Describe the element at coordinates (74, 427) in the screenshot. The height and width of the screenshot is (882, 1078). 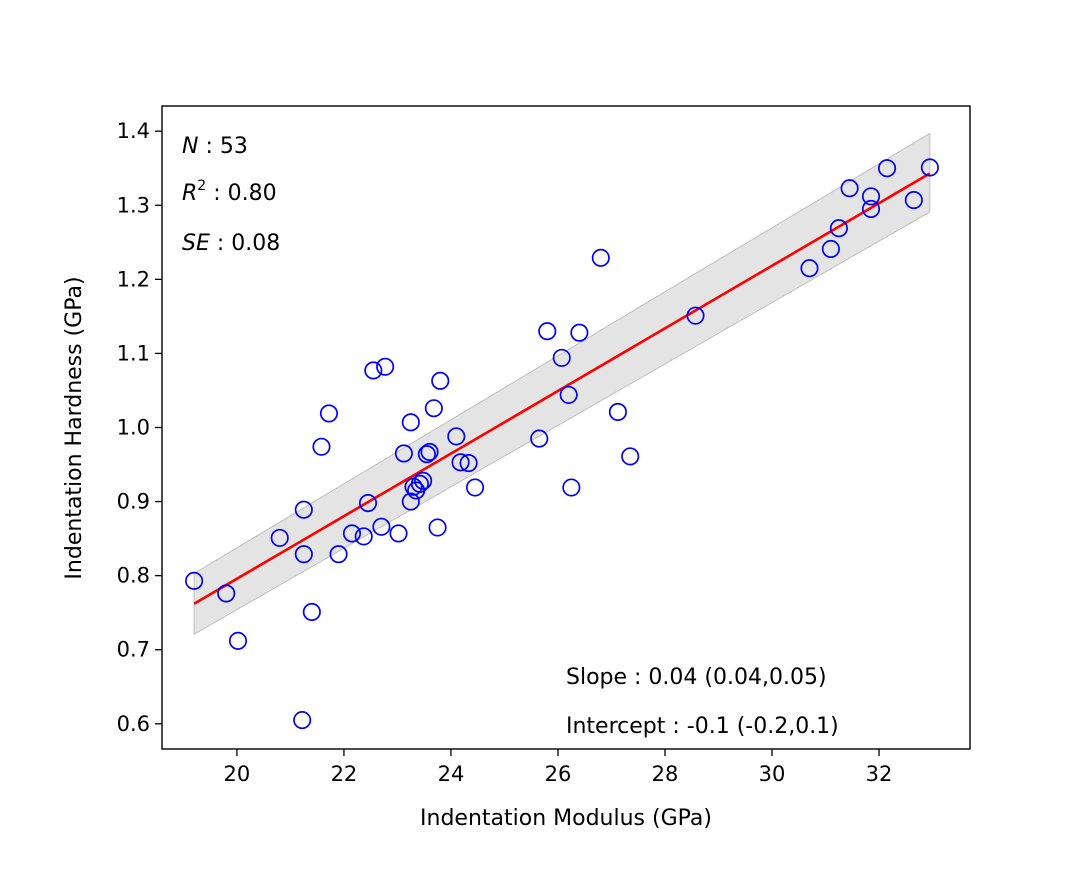
I see `y-axis-label: Indentation Hardness (GPa)` at that location.